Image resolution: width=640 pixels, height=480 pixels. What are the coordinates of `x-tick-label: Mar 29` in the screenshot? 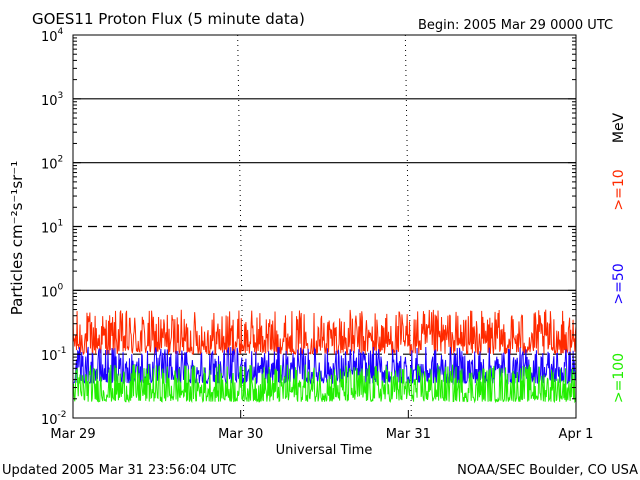 It's located at (72, 434).